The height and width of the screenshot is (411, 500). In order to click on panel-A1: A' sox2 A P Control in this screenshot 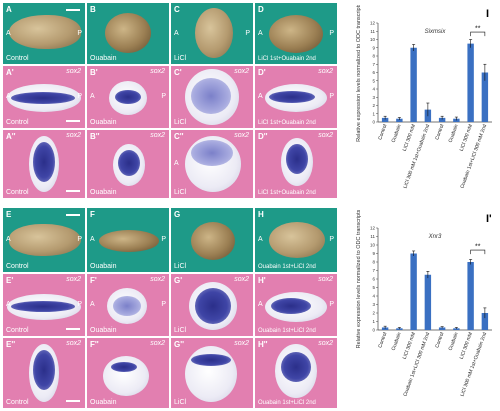, I will do `click(44, 97)`.